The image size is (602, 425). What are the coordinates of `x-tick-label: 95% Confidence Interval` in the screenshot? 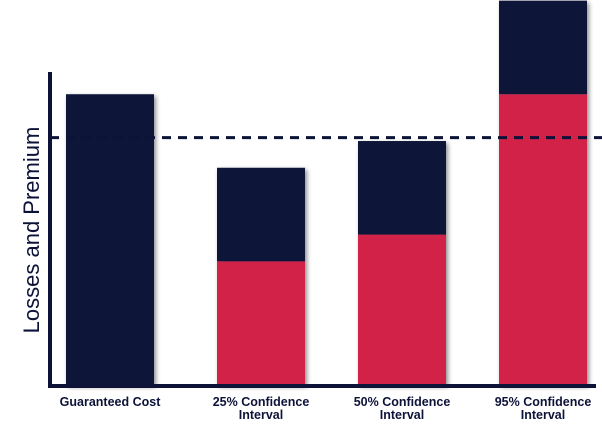 It's located at (543, 408).